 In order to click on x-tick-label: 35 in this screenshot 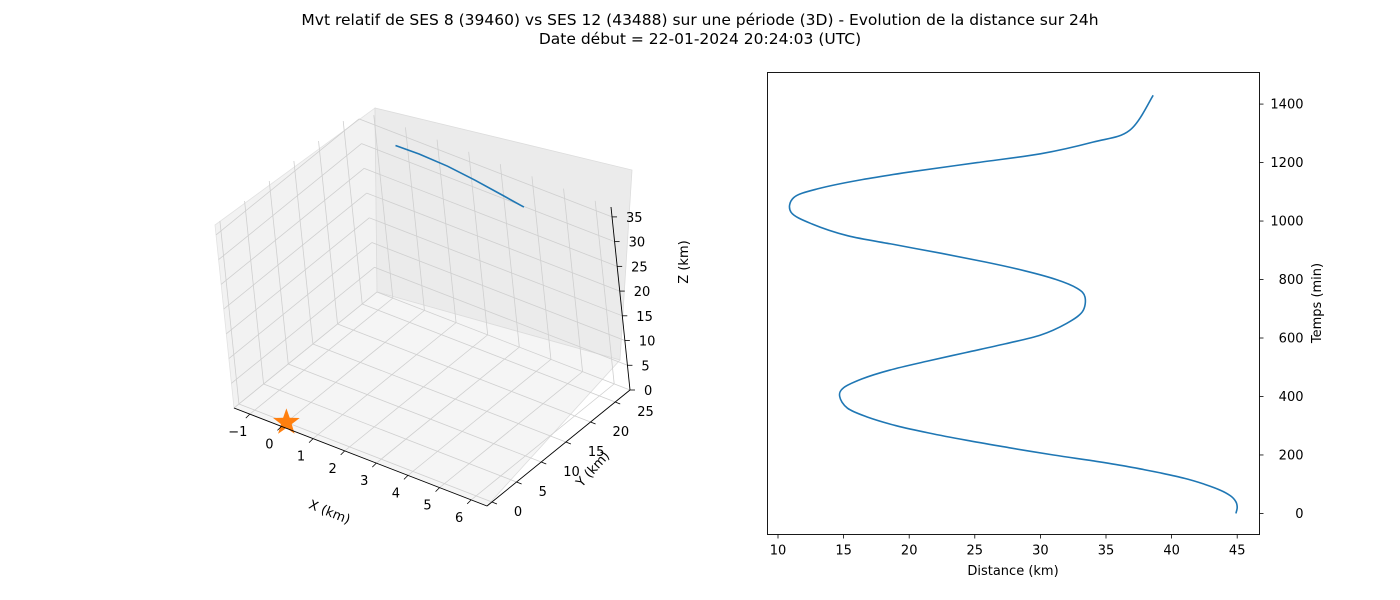, I will do `click(1106, 551)`.